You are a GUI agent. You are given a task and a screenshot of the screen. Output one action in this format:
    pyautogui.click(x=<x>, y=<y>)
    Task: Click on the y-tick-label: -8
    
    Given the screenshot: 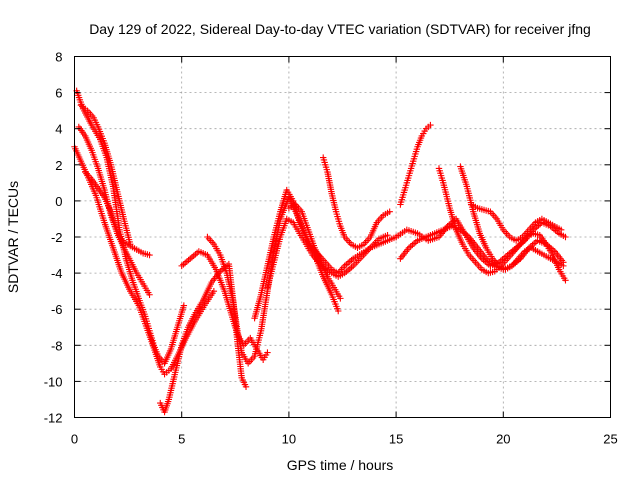 What is the action you would take?
    pyautogui.click(x=57, y=345)
    